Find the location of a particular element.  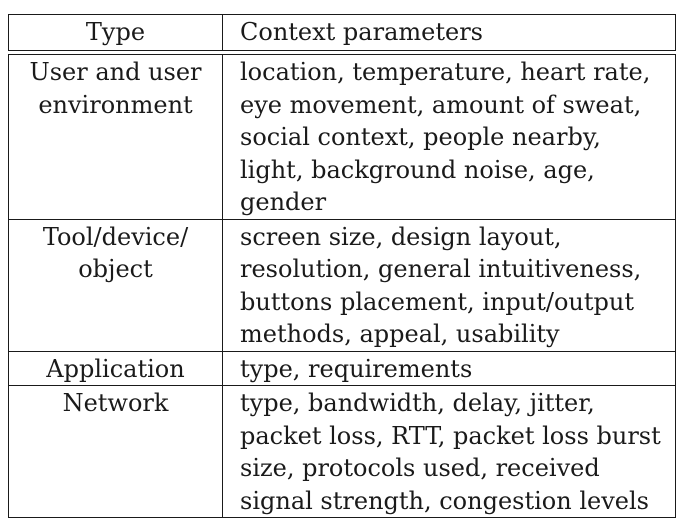

context-line: type, bandwidth, delay, jitter, is located at coordinates (417, 403).